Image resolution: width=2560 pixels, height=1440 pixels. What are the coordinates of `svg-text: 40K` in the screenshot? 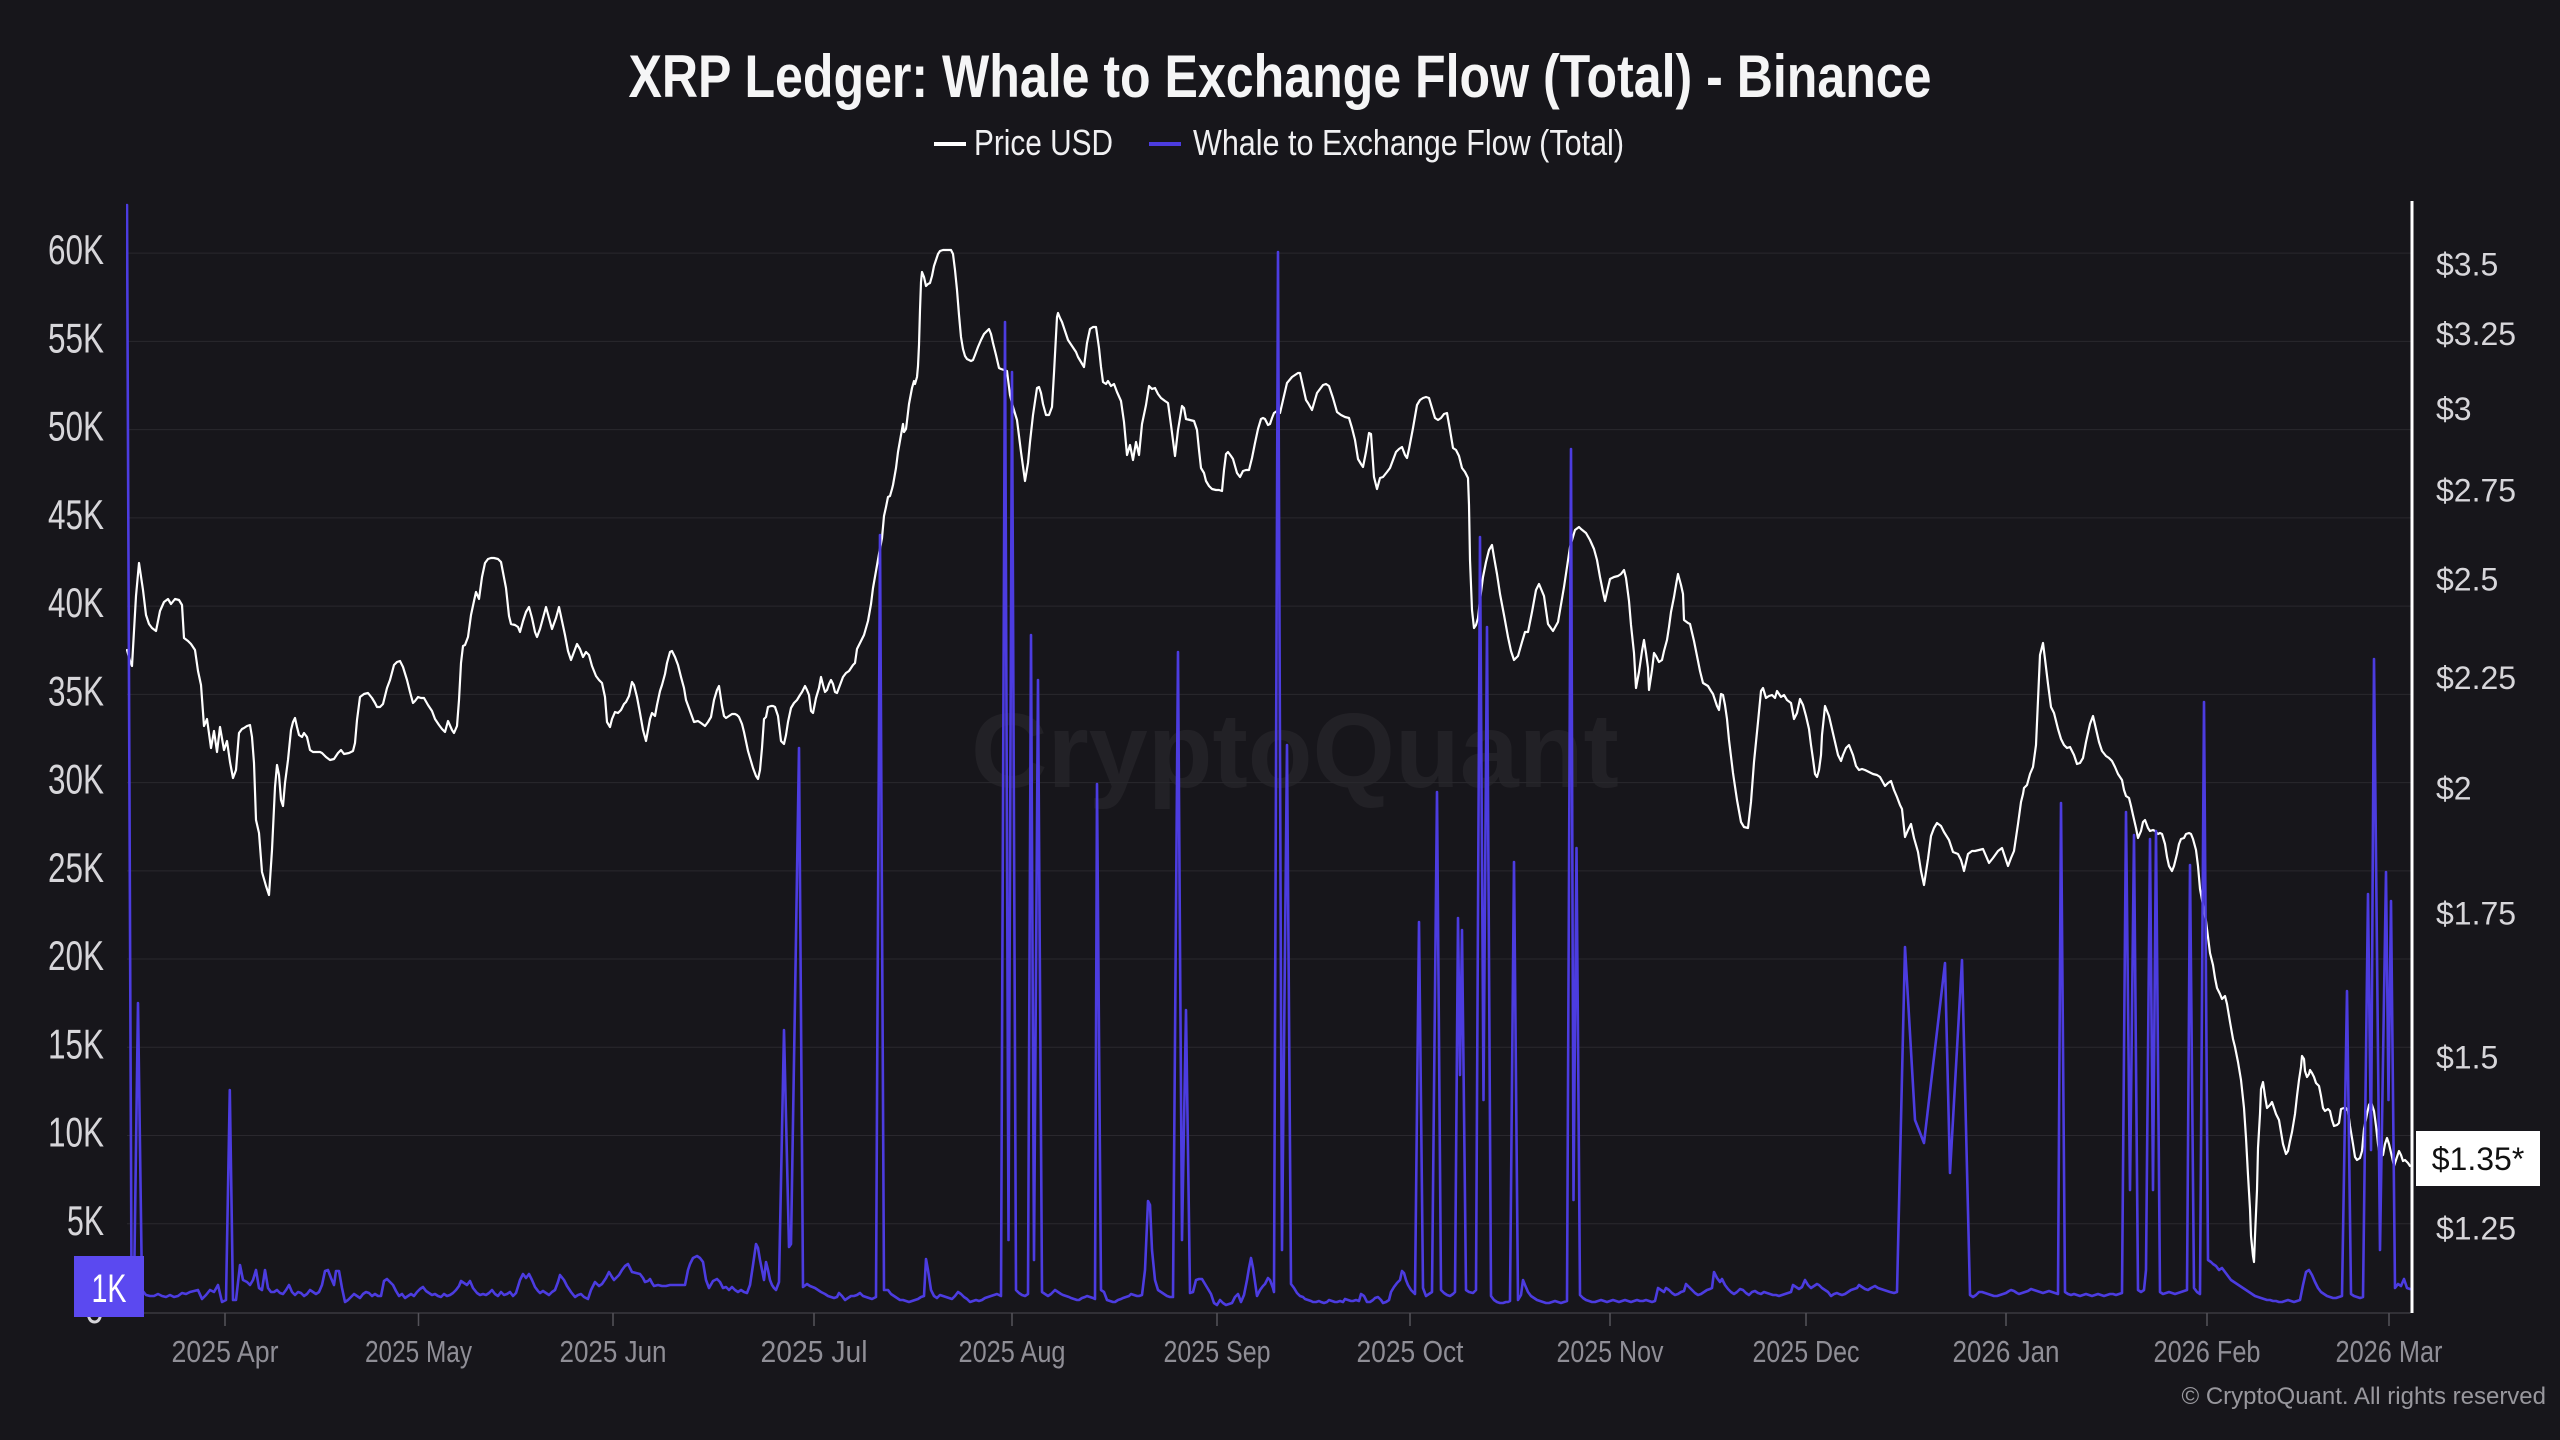 It's located at (76, 602).